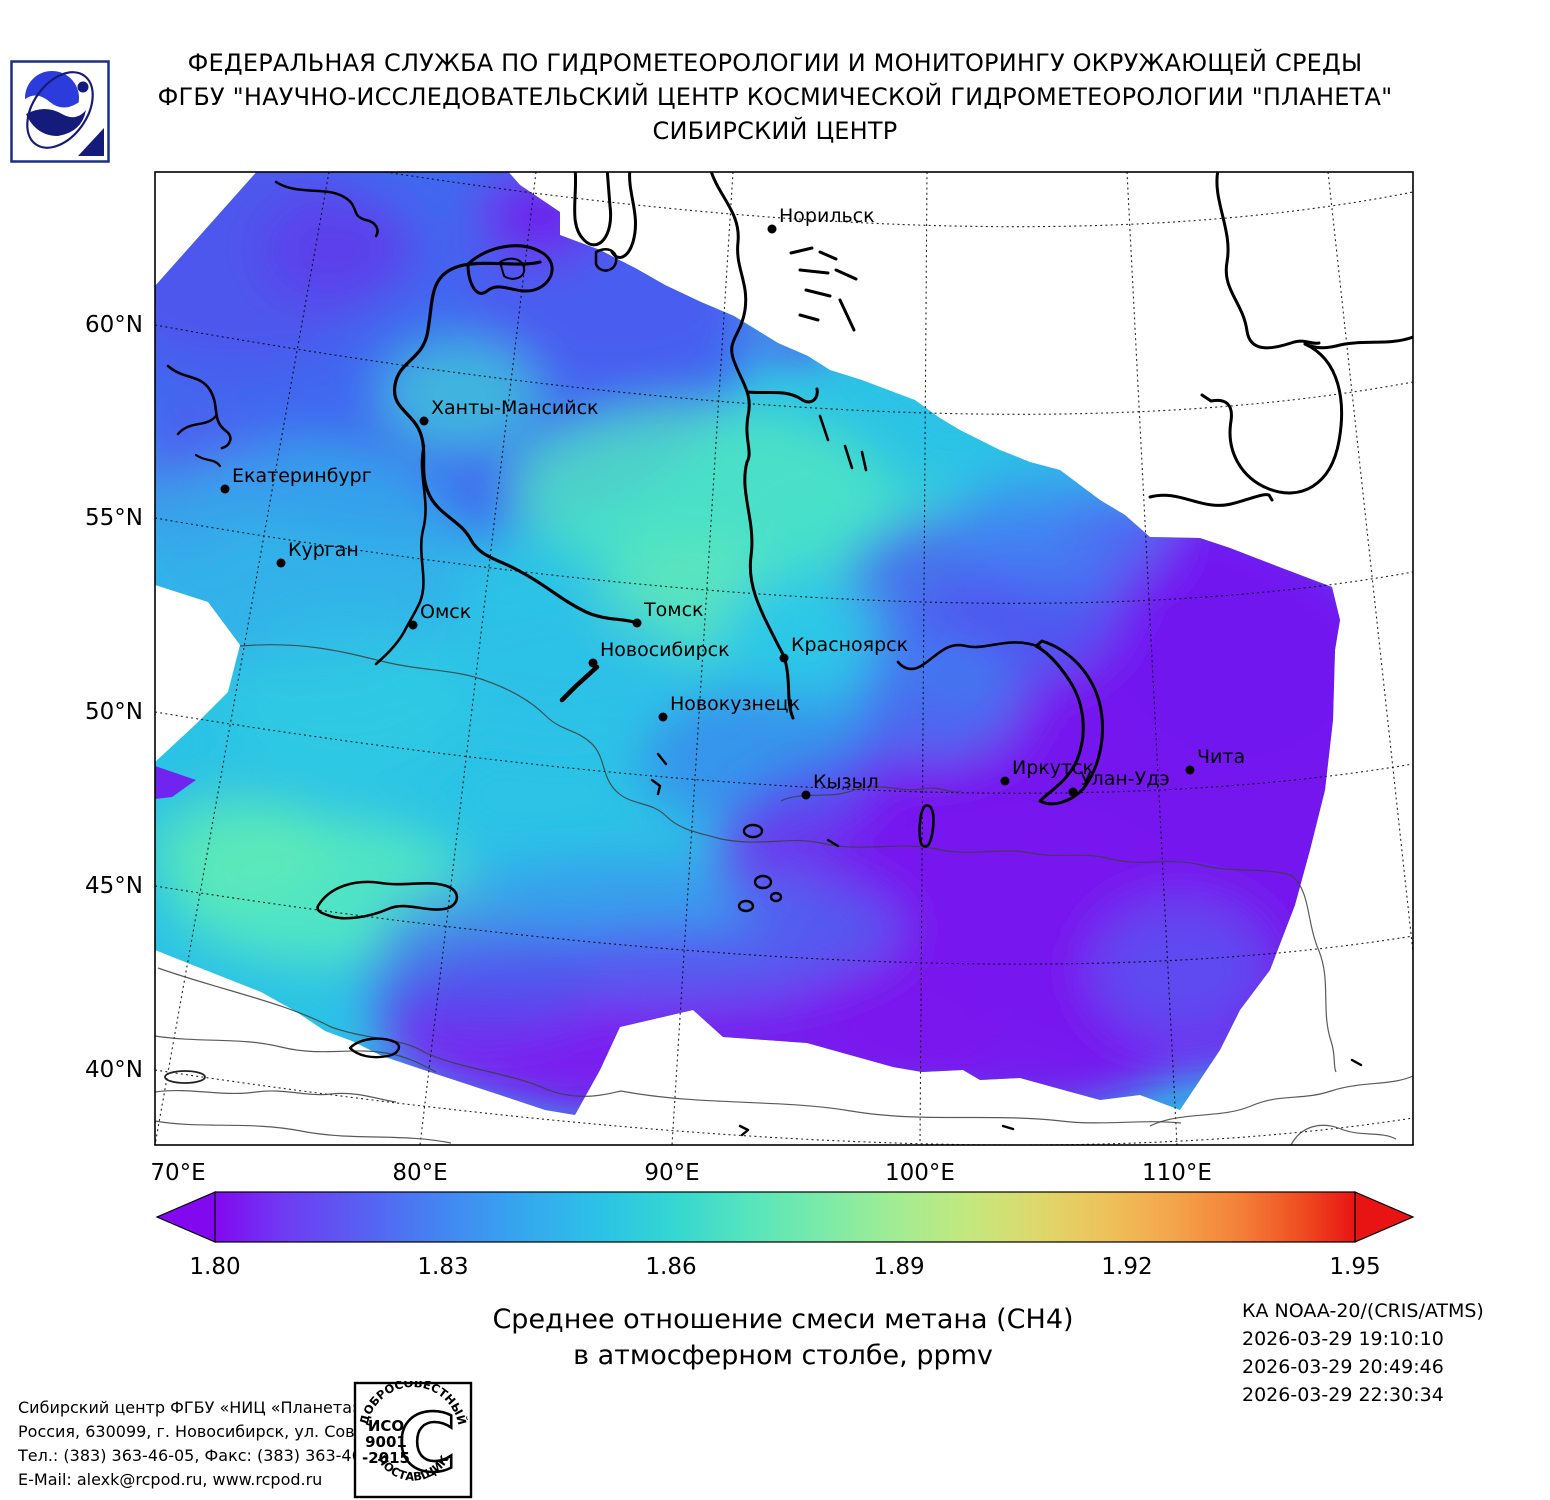  Describe the element at coordinates (1354, 1267) in the screenshot. I see `colorbar-tick-label: 1.95` at that location.